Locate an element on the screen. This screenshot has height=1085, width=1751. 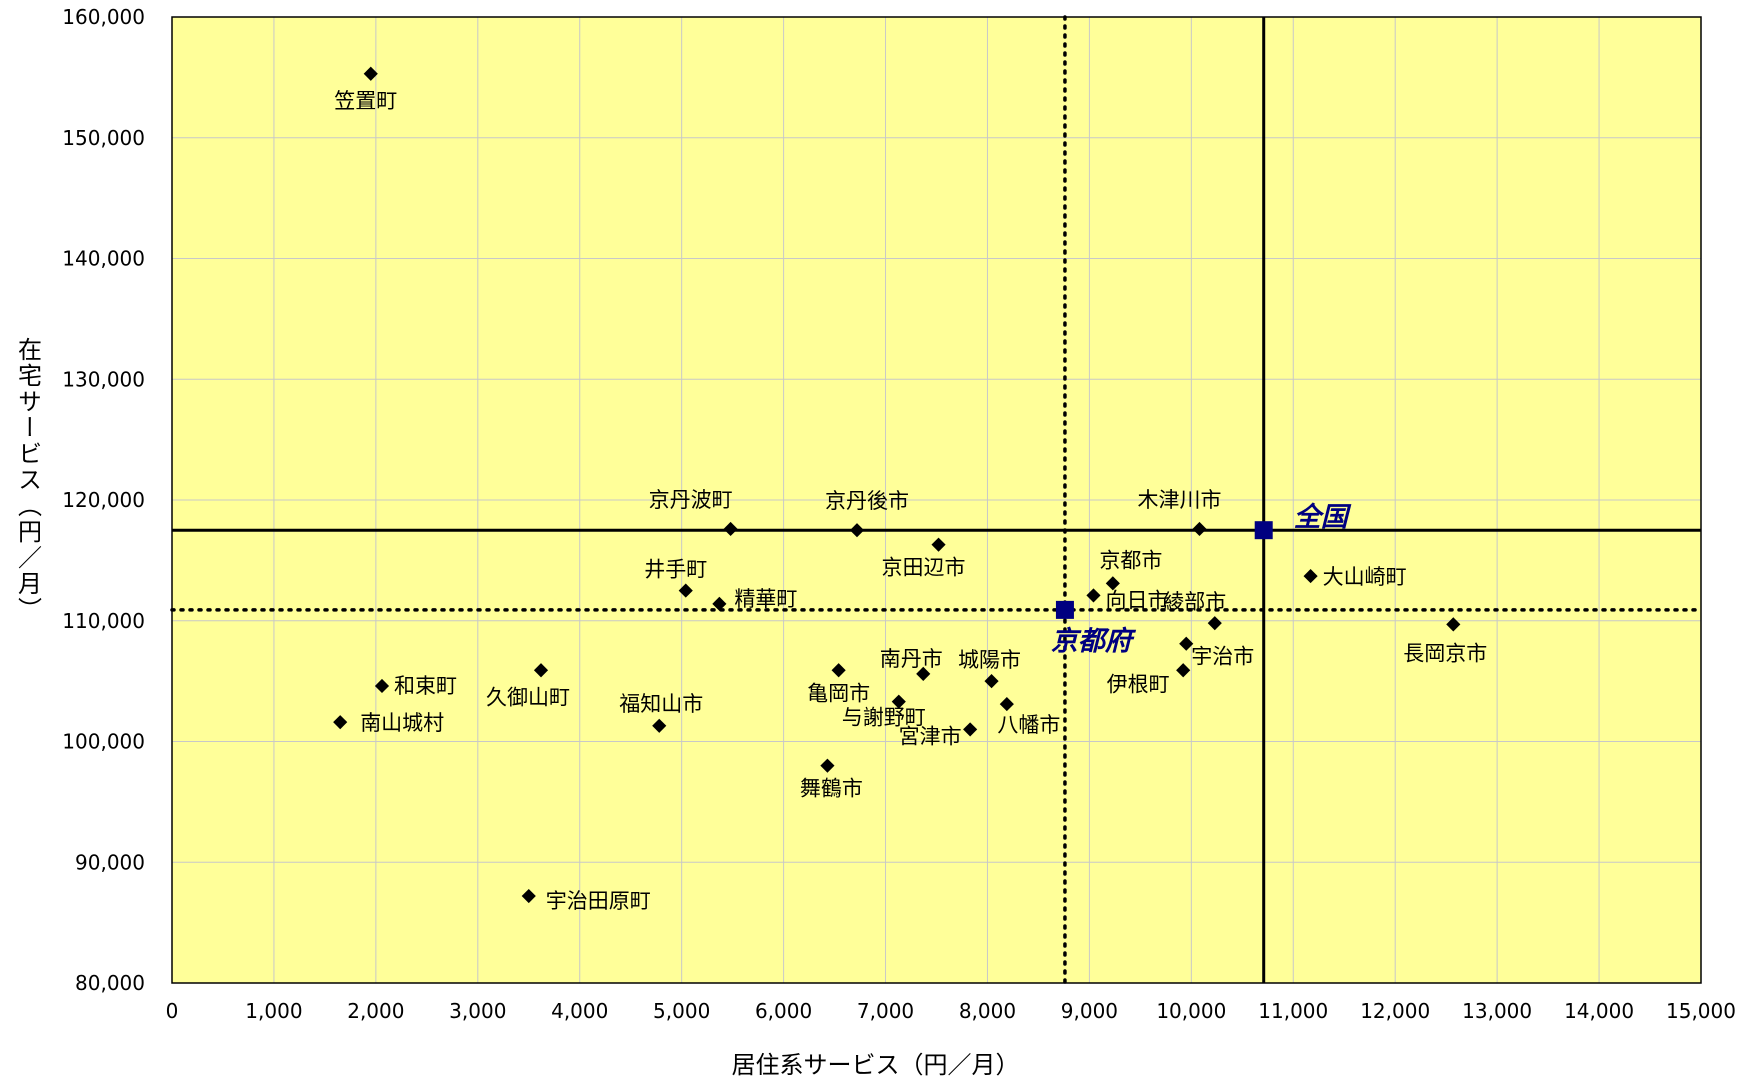
y-axis-title: 在宅サービス（円／月） is located at coordinates (27, 480).